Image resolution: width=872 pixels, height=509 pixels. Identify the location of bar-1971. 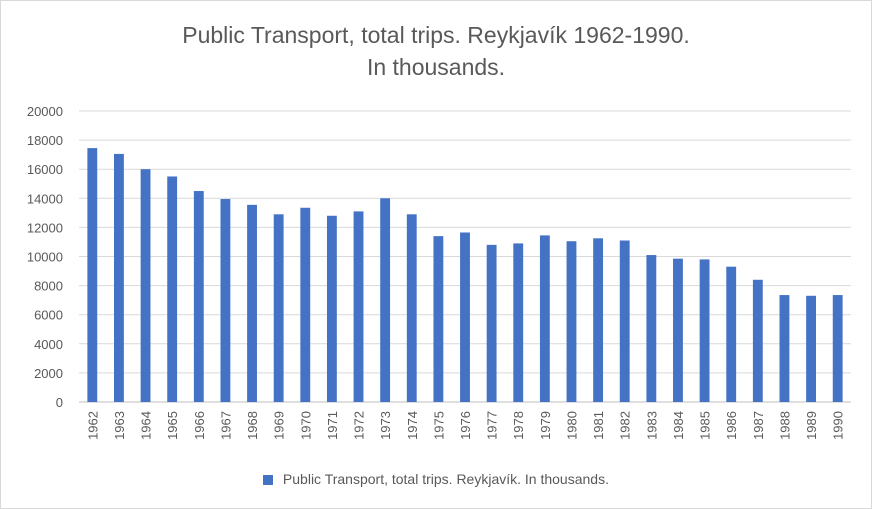
(331, 308).